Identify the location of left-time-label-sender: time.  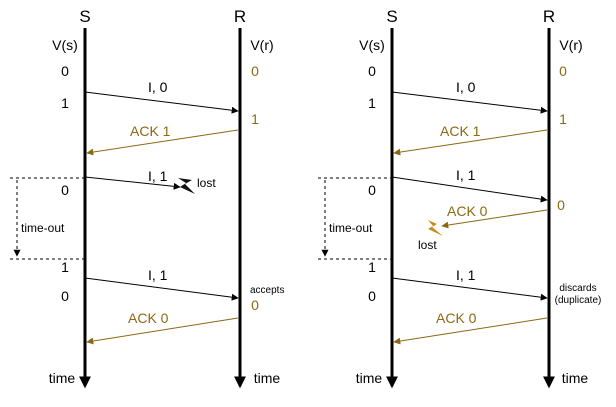
(62, 378).